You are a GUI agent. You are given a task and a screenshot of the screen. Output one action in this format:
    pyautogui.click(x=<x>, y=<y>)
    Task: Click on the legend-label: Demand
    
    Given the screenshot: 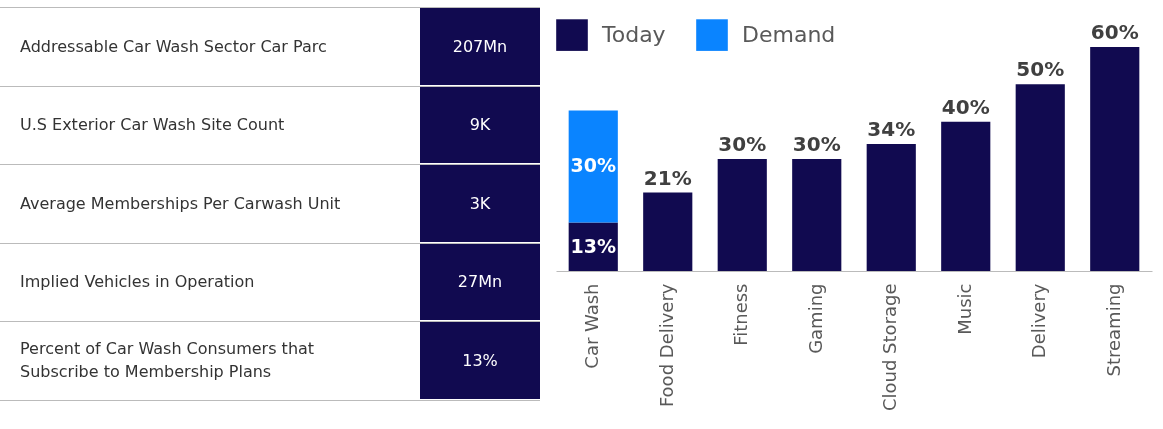 What is the action you would take?
    pyautogui.click(x=789, y=35)
    